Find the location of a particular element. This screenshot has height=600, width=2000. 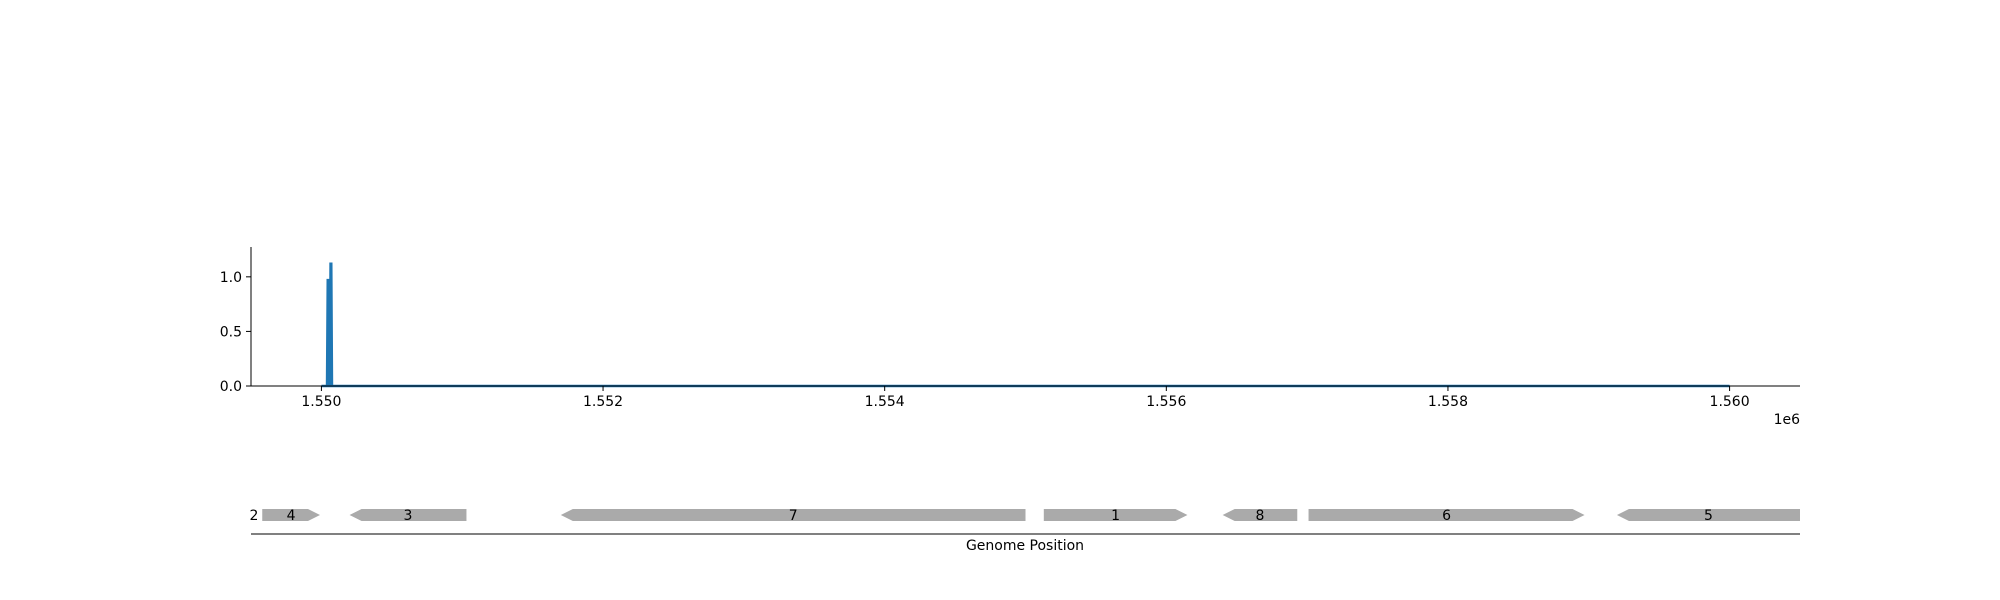

y-tick-label: 0.5 is located at coordinates (231, 332).